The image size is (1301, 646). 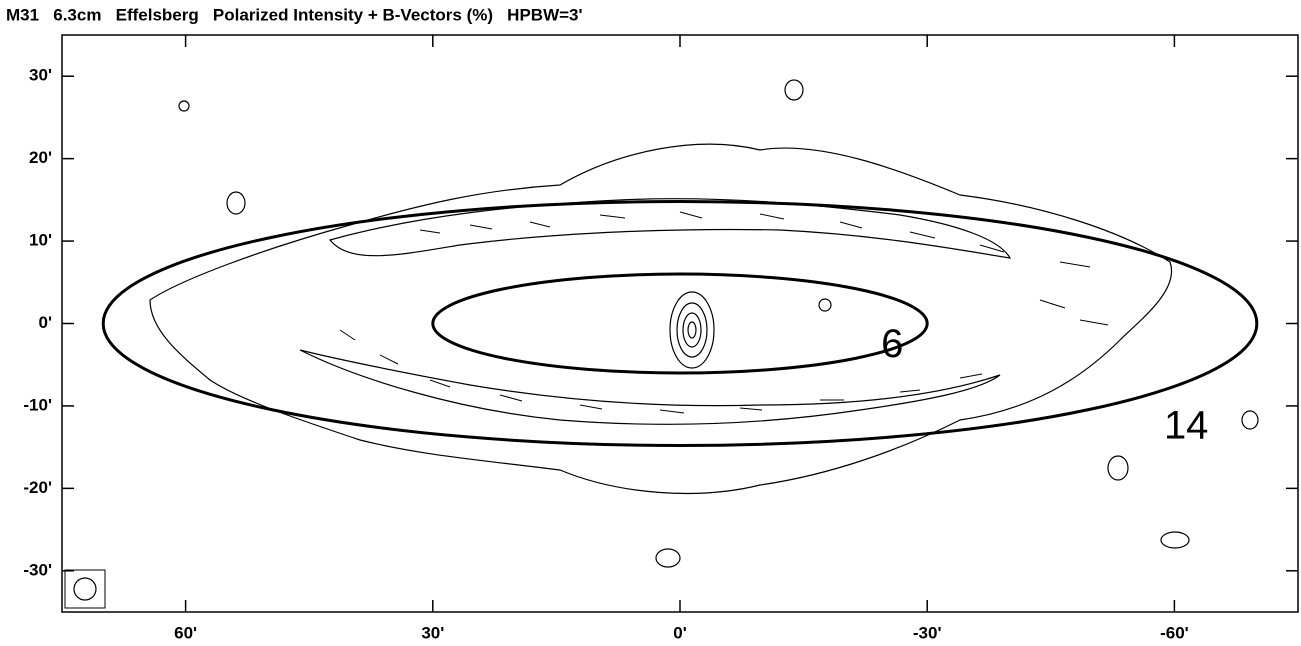 What do you see at coordinates (40, 240) in the screenshot?
I see `y-tick-label: 10'` at bounding box center [40, 240].